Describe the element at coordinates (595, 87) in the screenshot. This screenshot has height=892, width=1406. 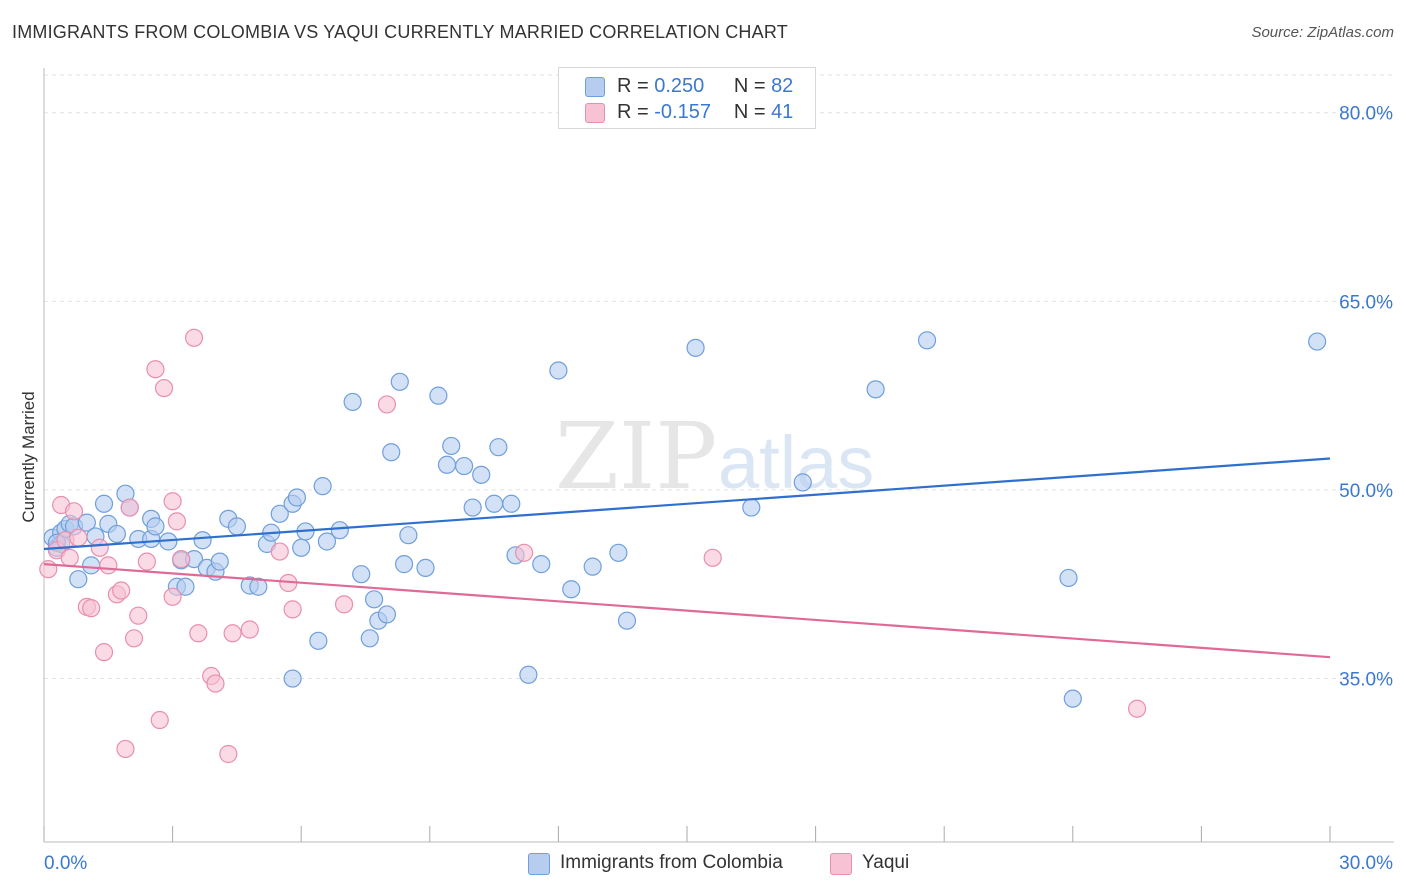
I see `legend-swatch-colombia` at that location.